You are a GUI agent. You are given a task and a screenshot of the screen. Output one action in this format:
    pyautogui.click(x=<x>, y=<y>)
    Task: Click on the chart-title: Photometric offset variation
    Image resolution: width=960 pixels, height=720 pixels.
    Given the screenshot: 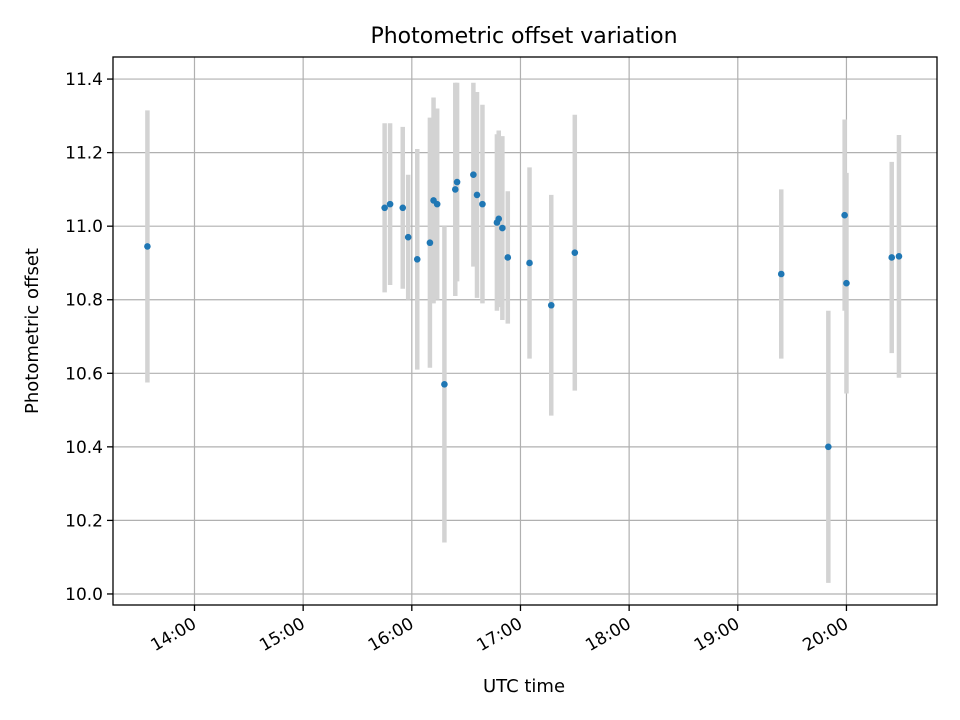 What is the action you would take?
    pyautogui.click(x=523, y=36)
    